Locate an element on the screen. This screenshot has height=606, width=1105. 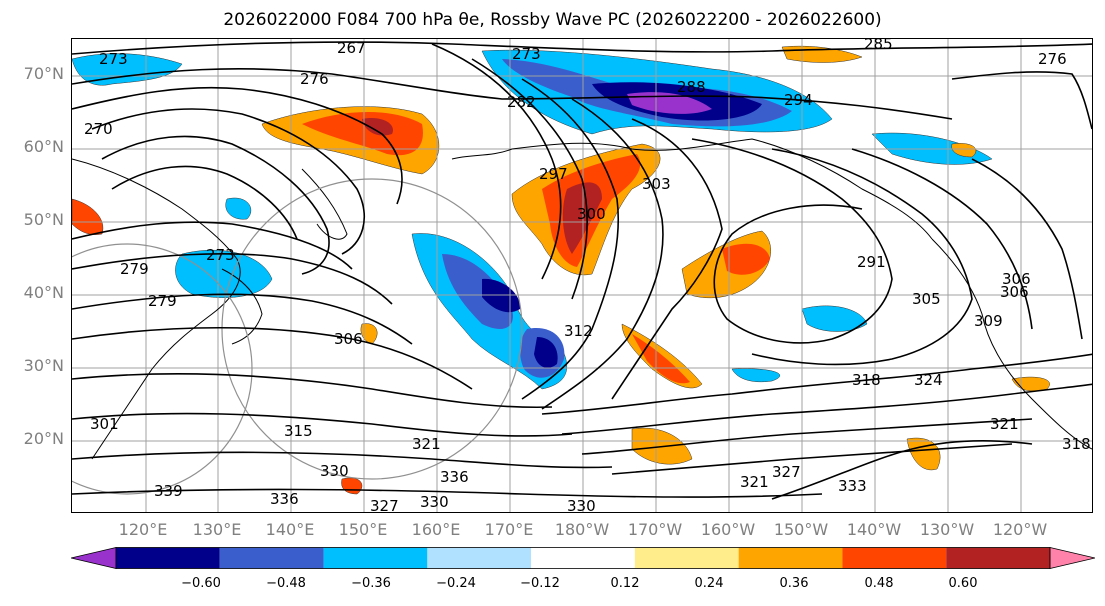
lon-label-160w: 160°W is located at coordinates (728, 529).